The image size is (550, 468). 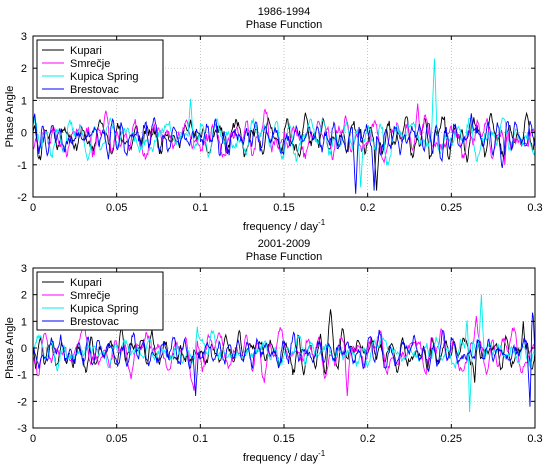 I want to click on series-line-smre-je, so click(x=284, y=134).